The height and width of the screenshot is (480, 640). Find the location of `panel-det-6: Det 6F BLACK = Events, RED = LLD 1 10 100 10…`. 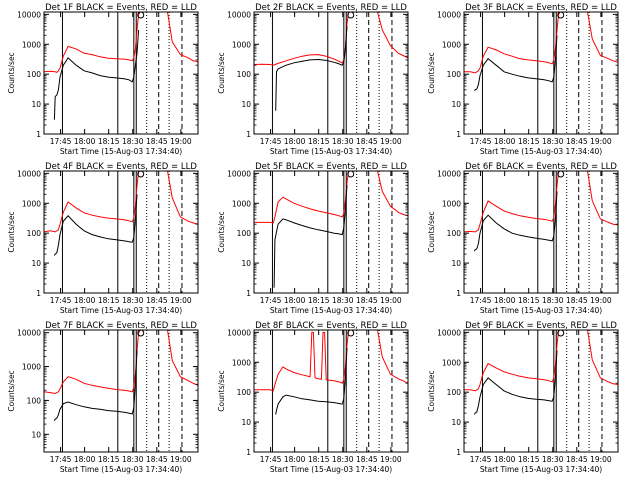

panel-det-6: Det 6F BLACK = Events, RED = LLD 1 10 100 10… is located at coordinates (523, 238).